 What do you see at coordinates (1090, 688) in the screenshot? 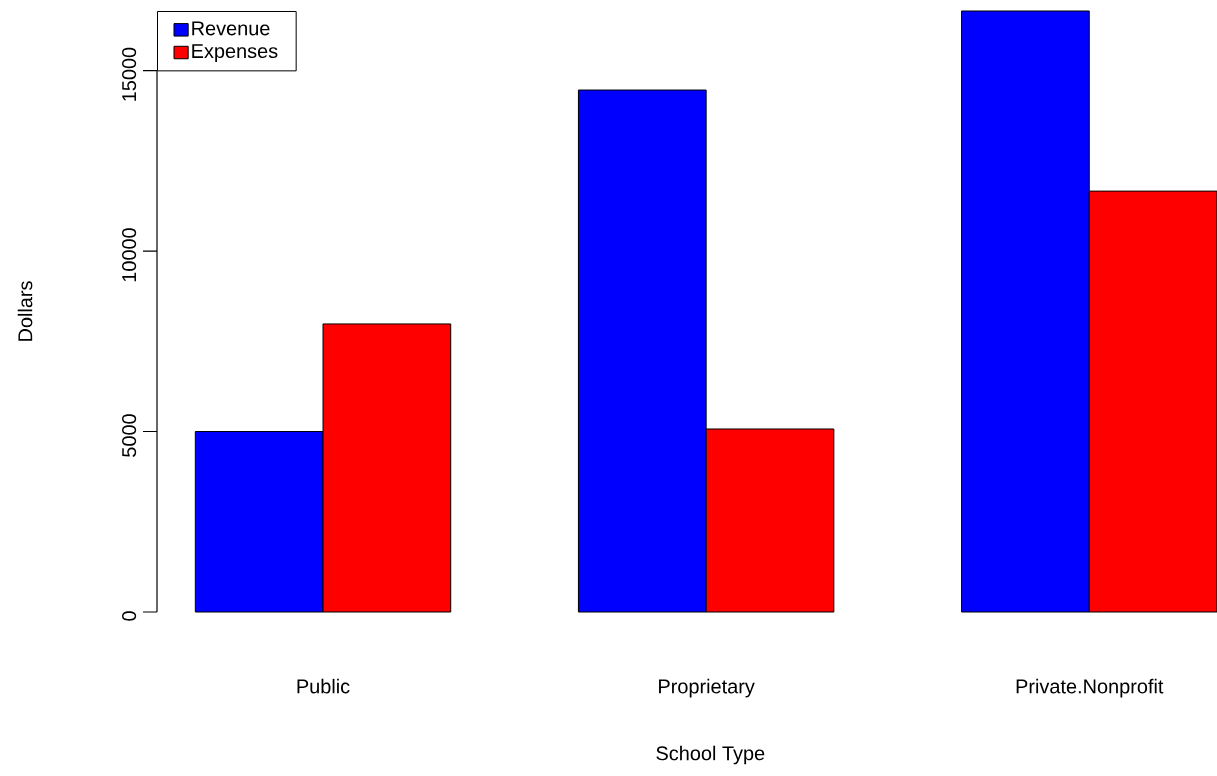
I see `x-tick-label: Private.Nonprofit` at bounding box center [1090, 688].